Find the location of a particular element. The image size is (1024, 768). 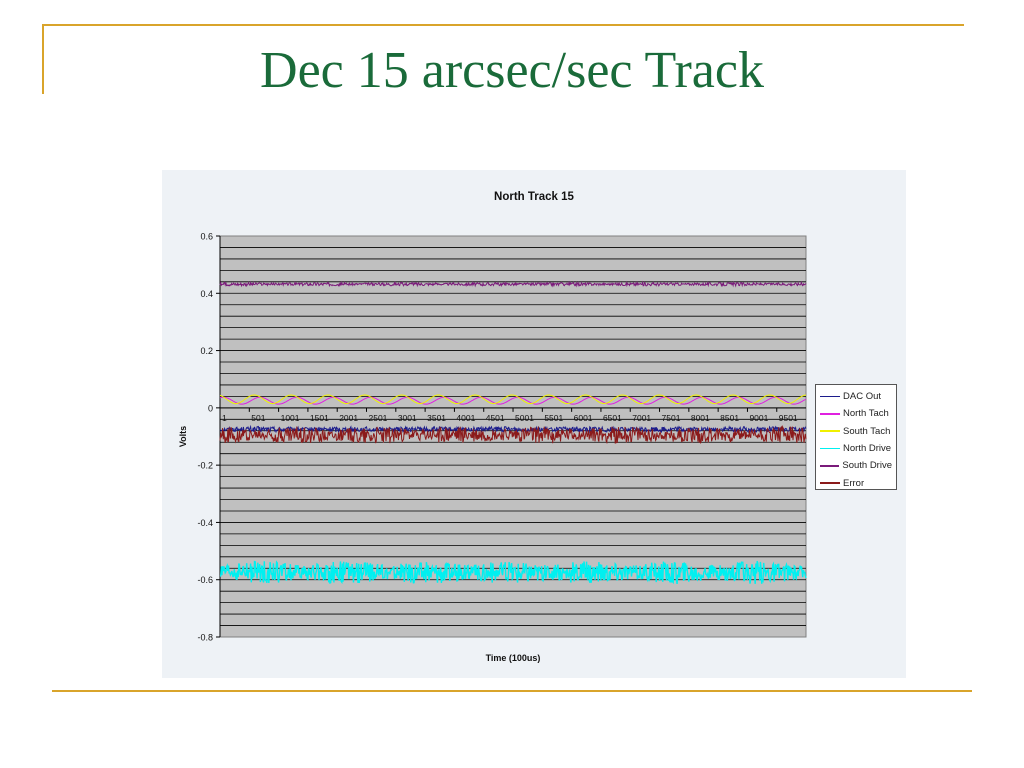

x-tick-label: 5501 is located at coordinates (553, 418).